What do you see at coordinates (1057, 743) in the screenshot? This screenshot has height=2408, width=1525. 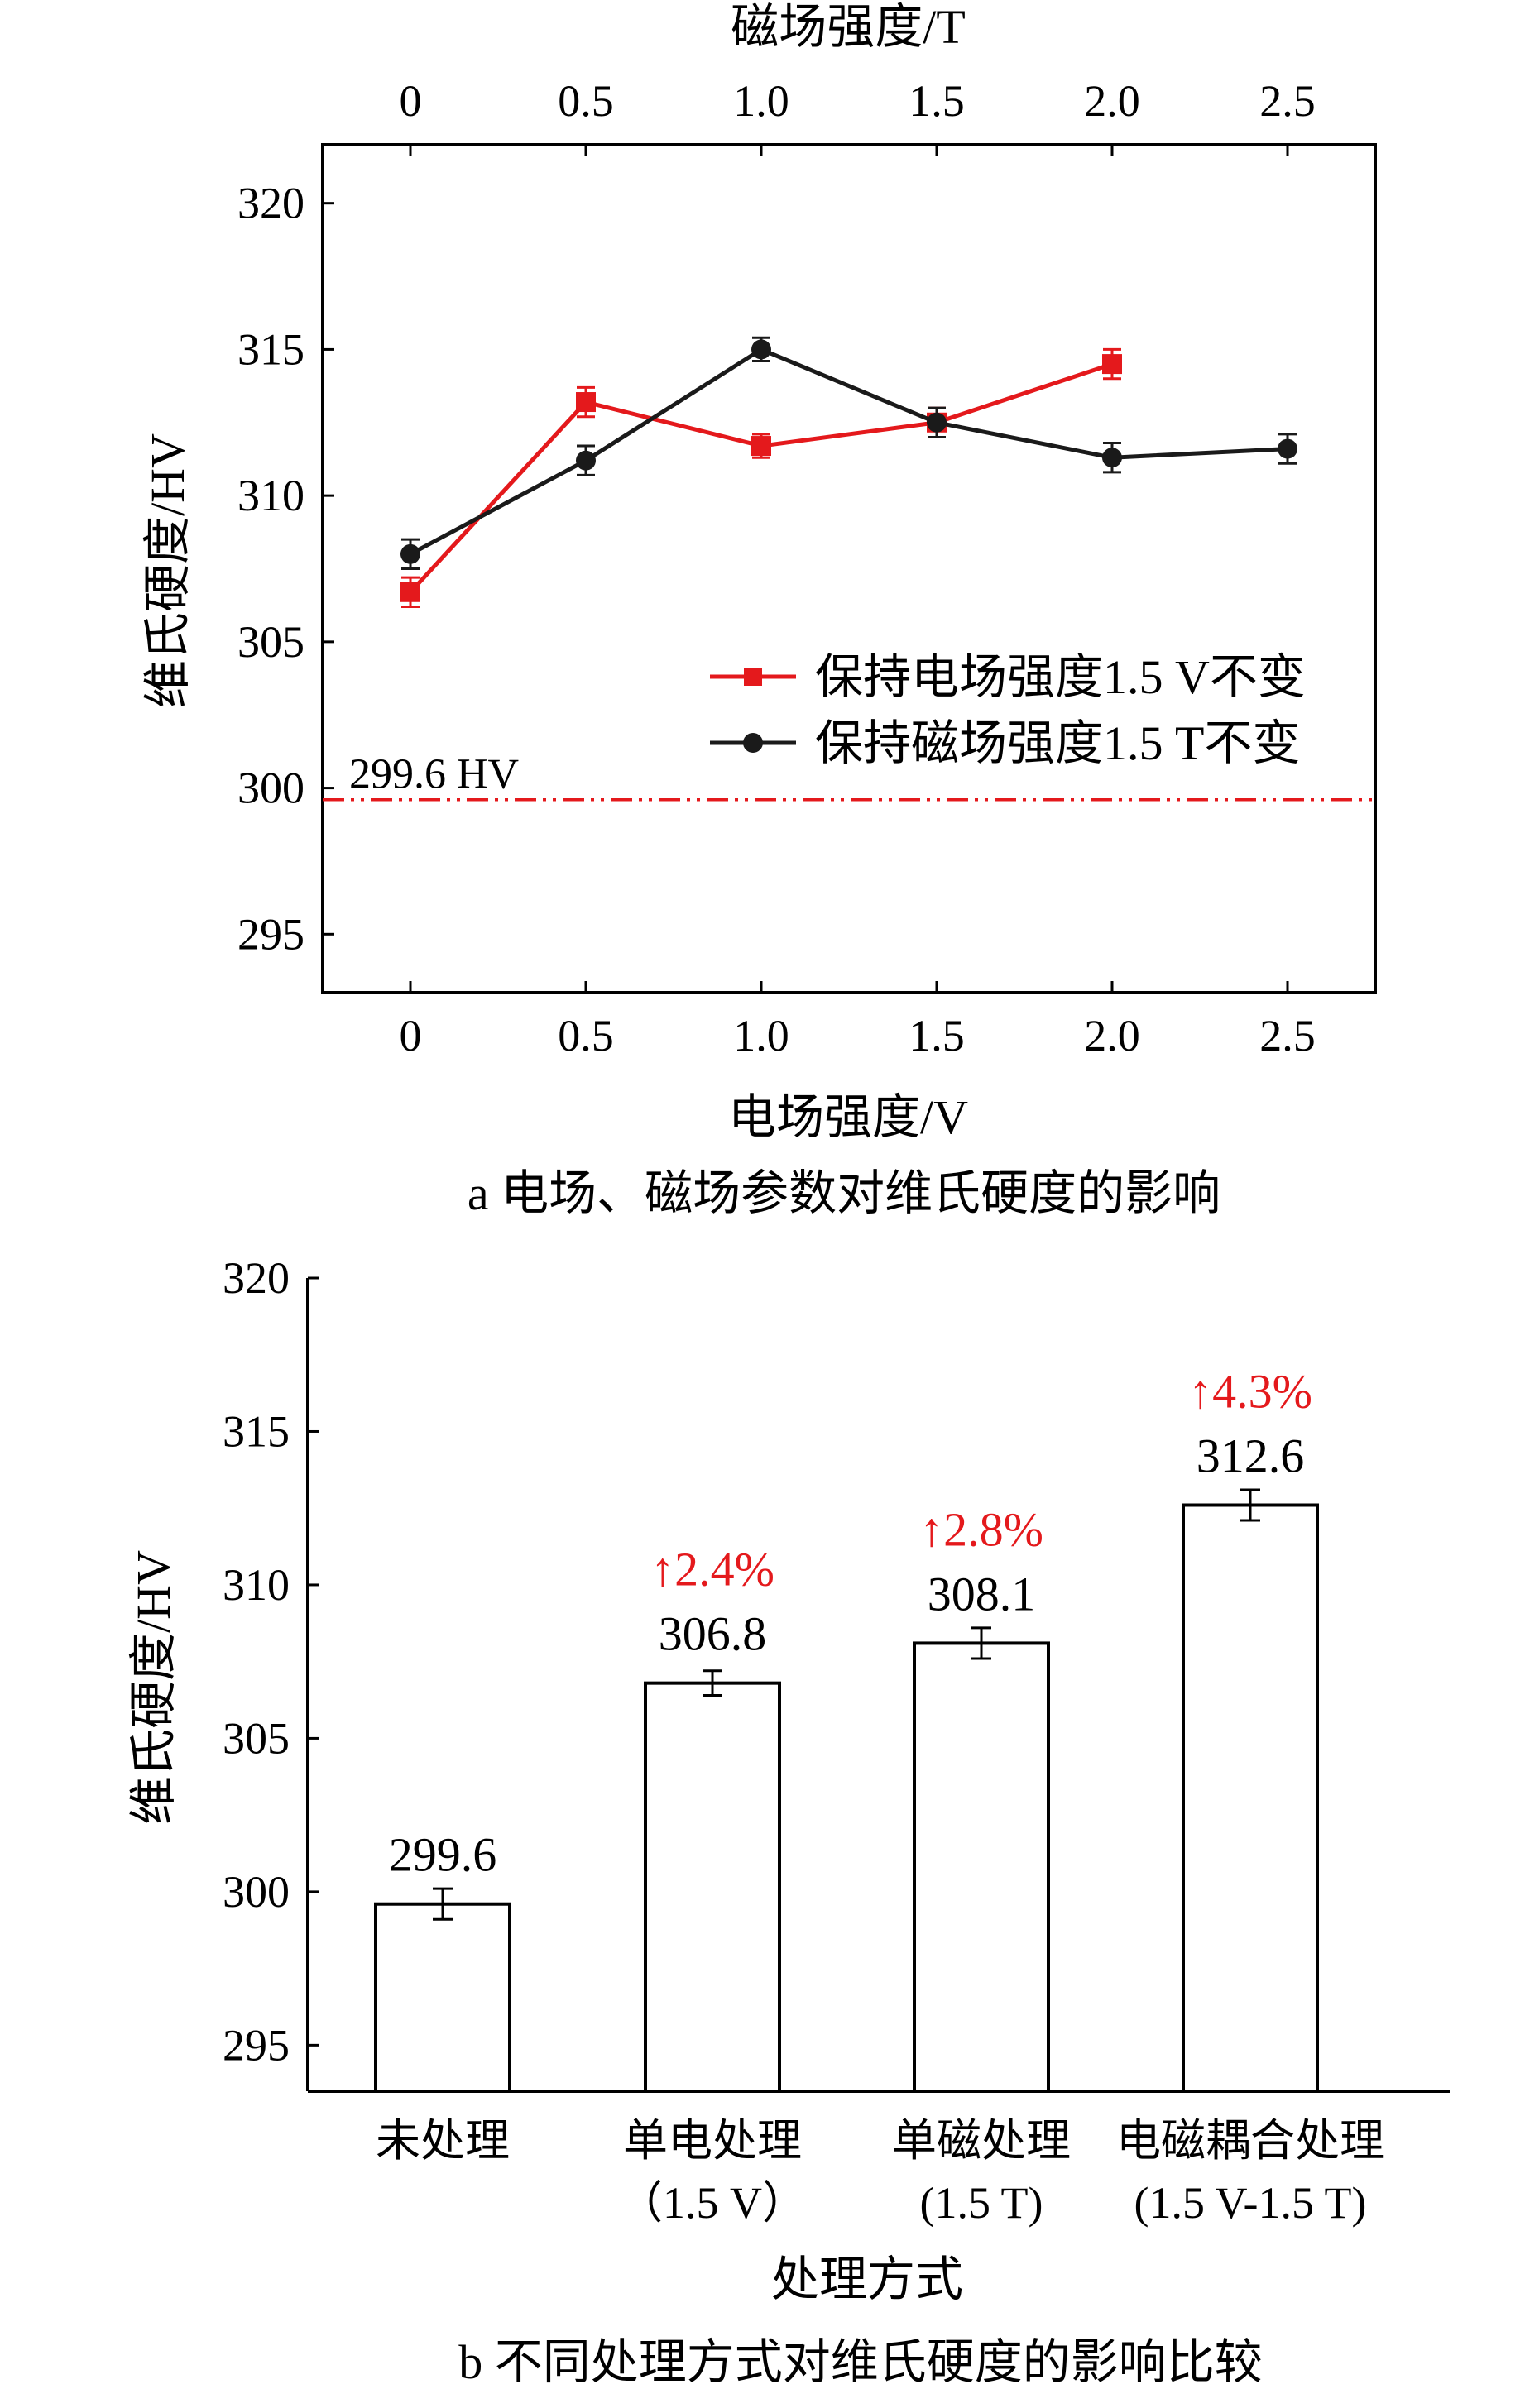 I see `legend-label: 保持磁场强度1.5 T不变` at bounding box center [1057, 743].